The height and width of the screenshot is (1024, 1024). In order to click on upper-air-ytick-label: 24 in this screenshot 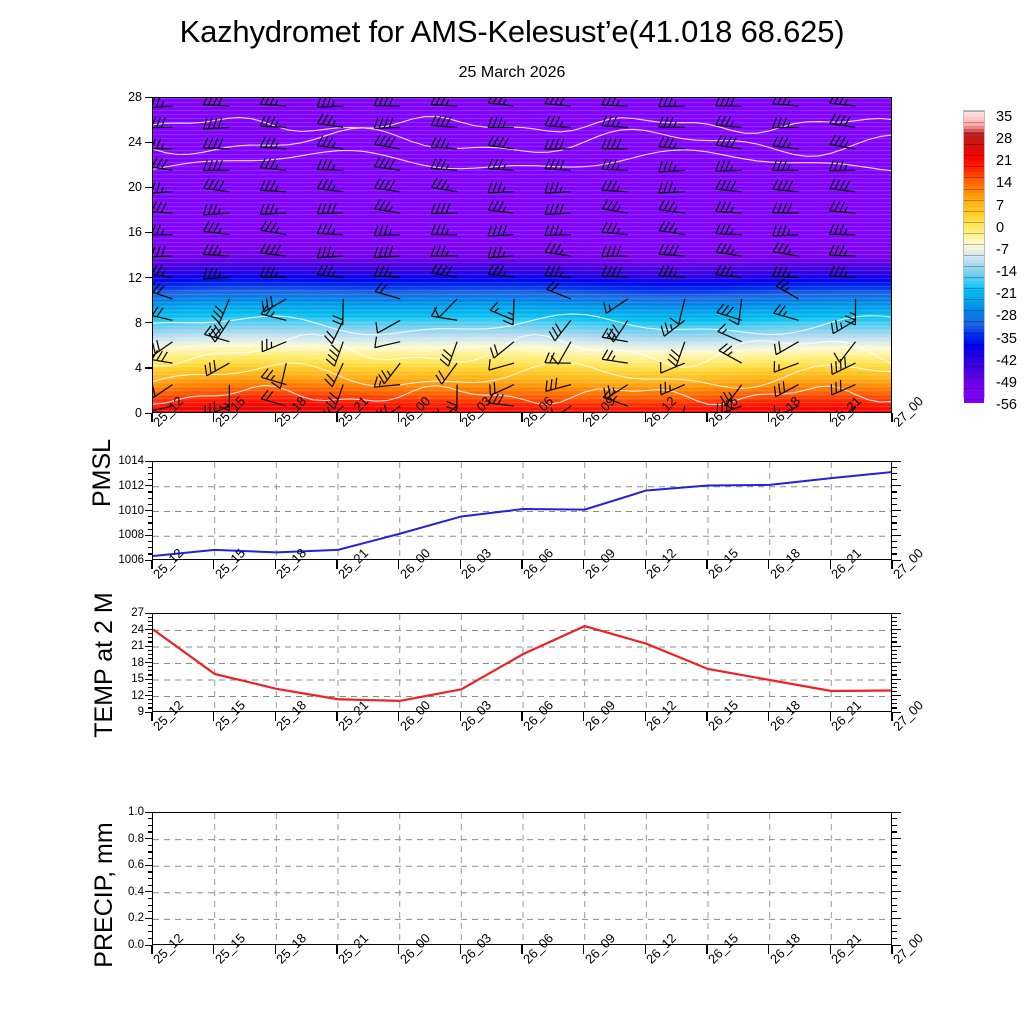, I will do `click(135, 142)`.